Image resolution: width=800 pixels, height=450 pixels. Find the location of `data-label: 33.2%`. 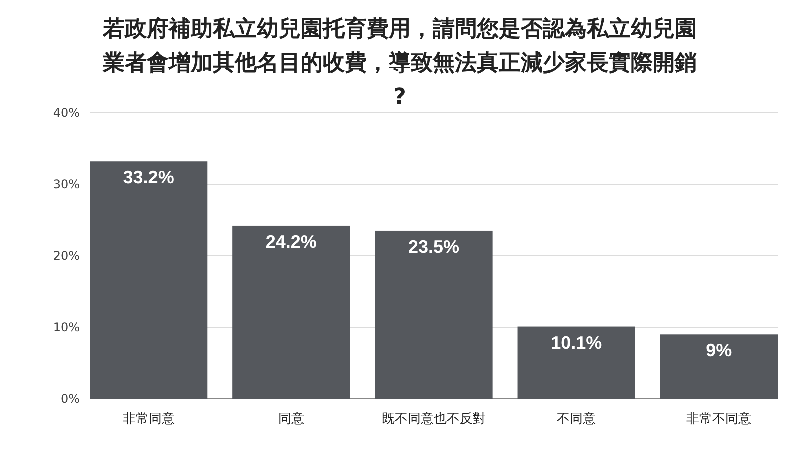

data-label: 33.2% is located at coordinates (148, 178).